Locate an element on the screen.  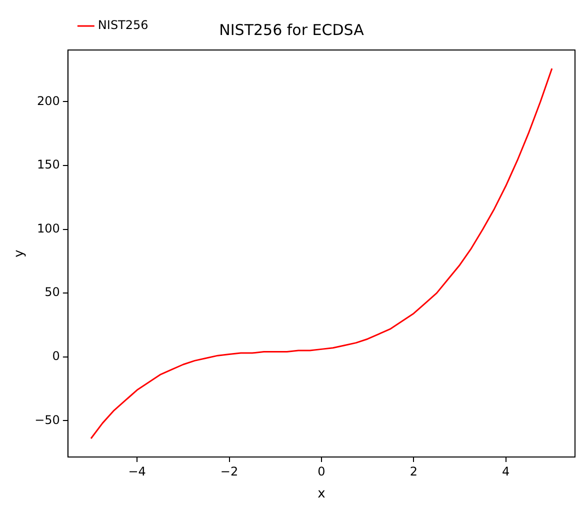
x-tick-label: −2 is located at coordinates (229, 471).